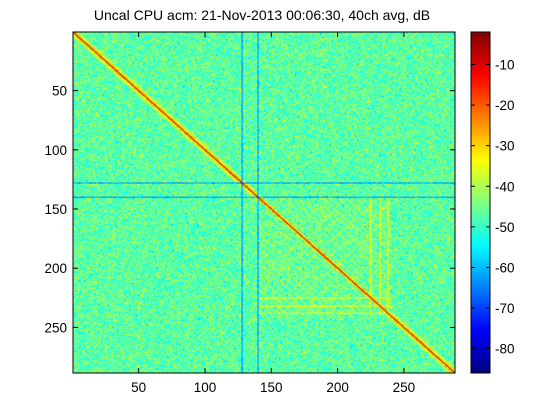 The image size is (559, 418). Describe the element at coordinates (505, 105) in the screenshot. I see `colorbar-tick-label: -20` at that location.